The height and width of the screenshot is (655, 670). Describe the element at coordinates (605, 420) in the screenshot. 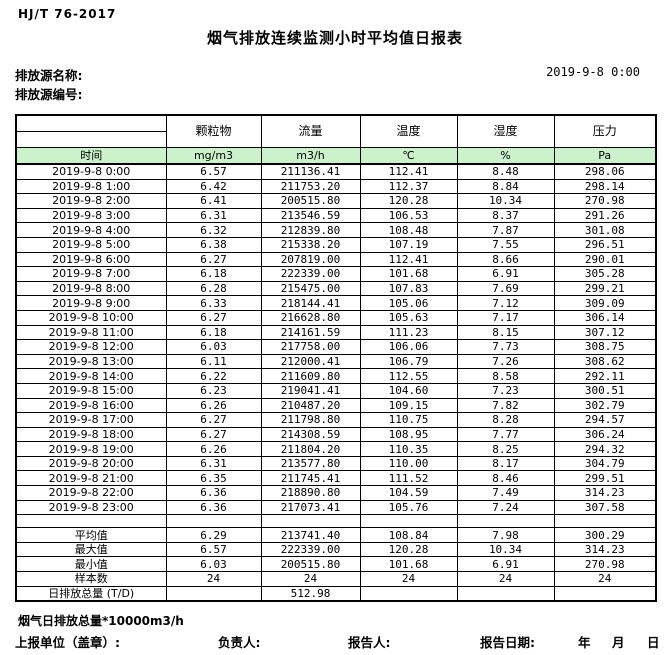

I see `value-cell: 294.57` at that location.